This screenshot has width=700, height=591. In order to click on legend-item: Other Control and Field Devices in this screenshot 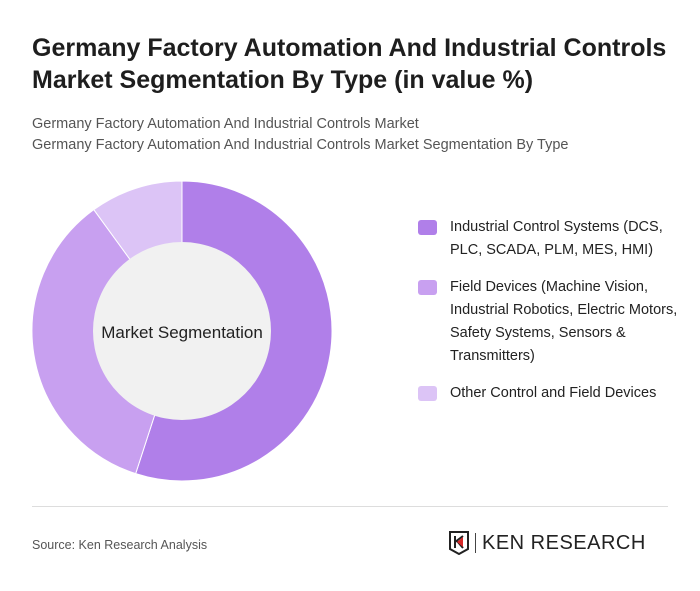, I will do `click(548, 393)`.